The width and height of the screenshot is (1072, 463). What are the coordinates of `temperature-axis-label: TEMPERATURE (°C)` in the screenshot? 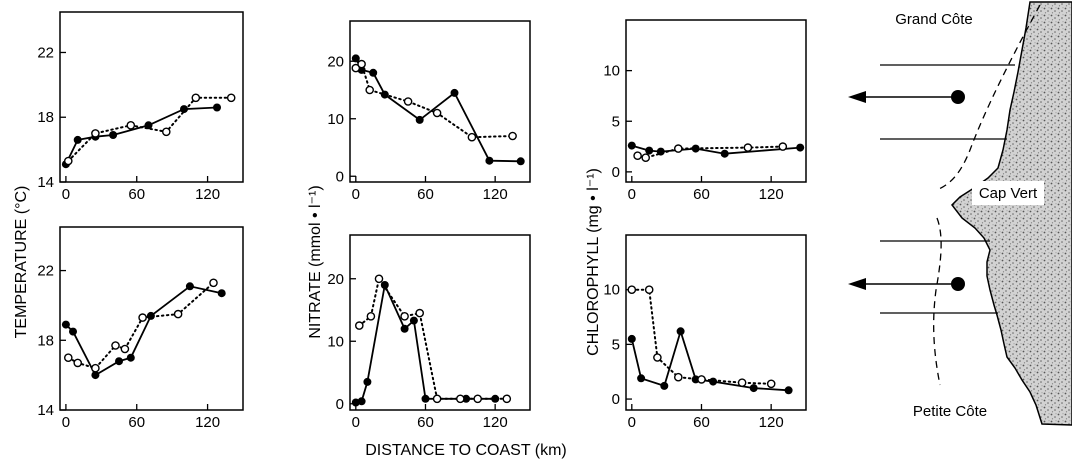 It's located at (21, 262).